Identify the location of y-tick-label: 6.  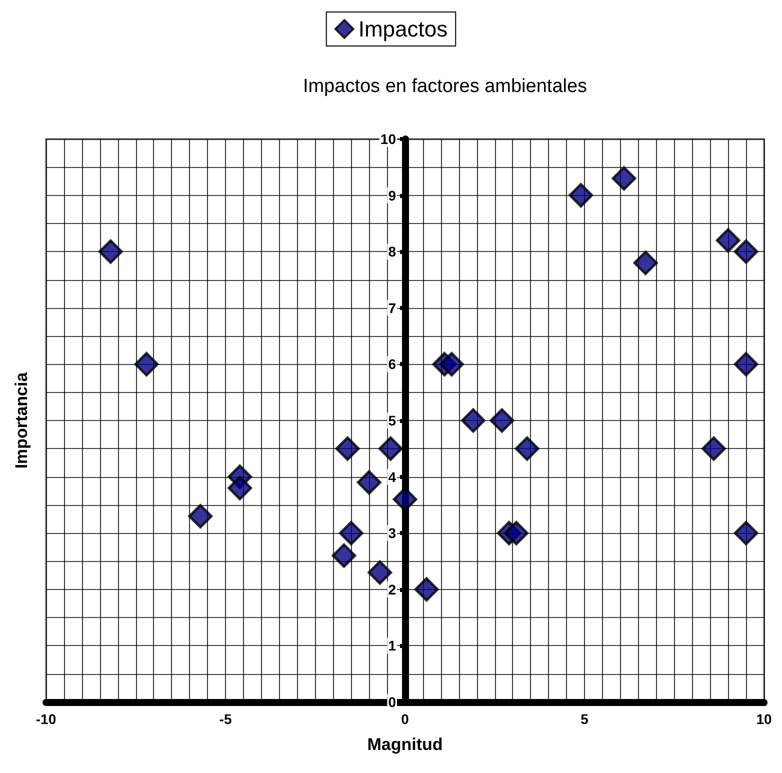
(392, 364).